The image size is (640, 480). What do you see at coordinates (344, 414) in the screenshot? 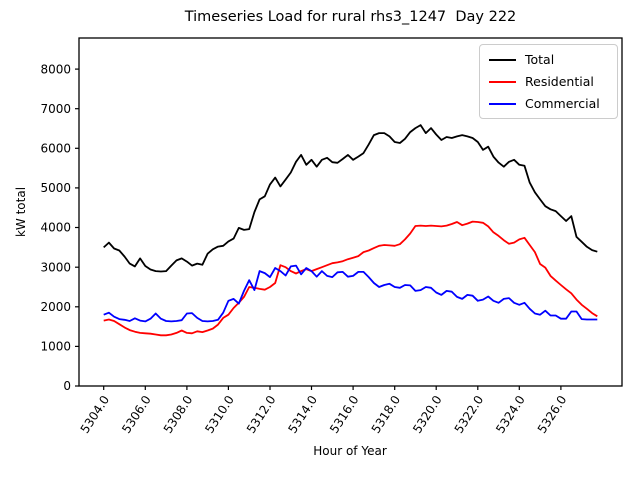
I see `x-tick-label: 5316.0` at bounding box center [344, 414].